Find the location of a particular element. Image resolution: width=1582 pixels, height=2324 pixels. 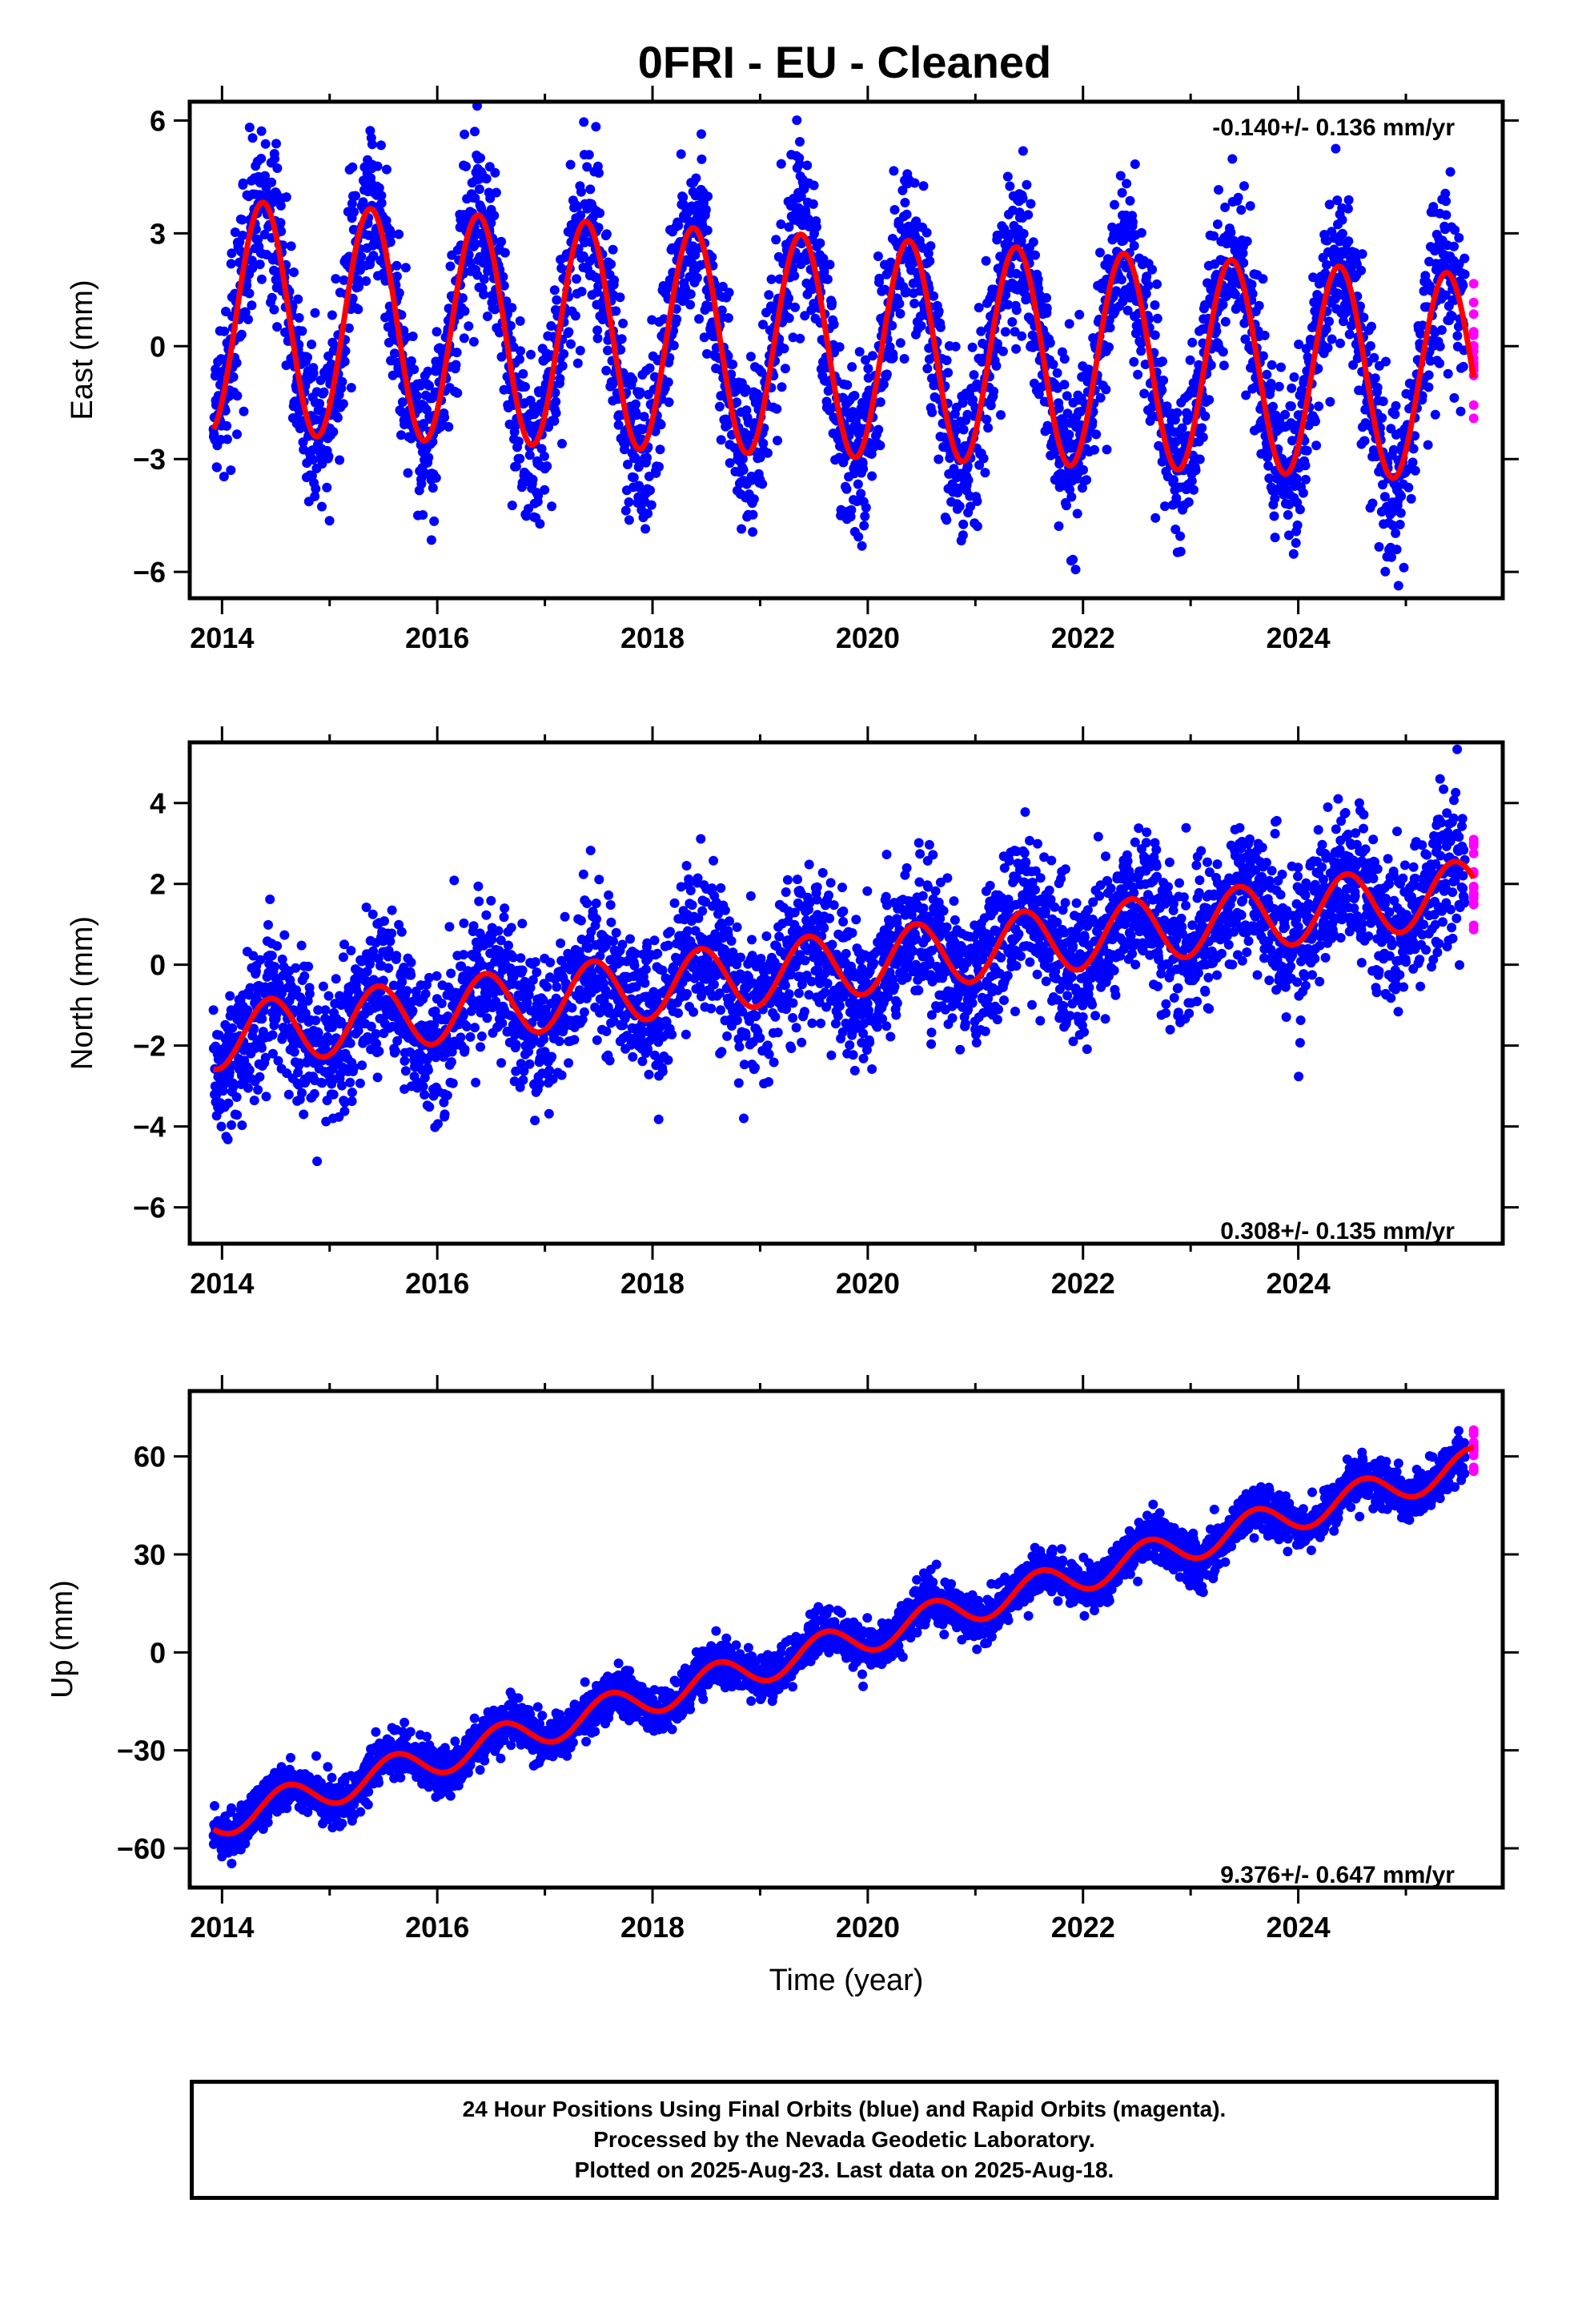

x-tick-label: 2020 is located at coordinates (868, 637).